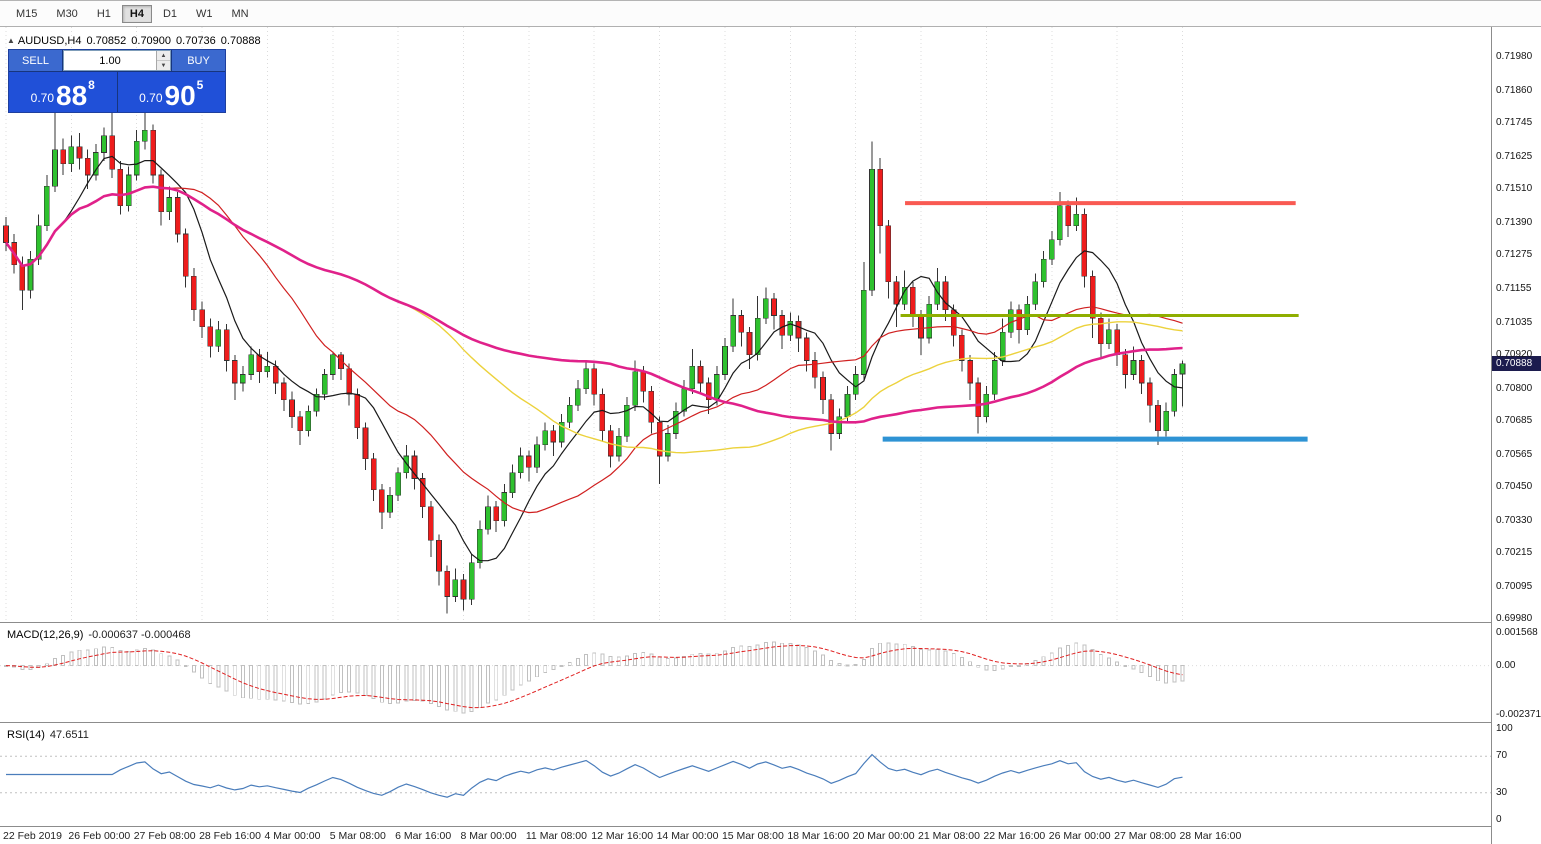  I want to click on rsi-scale-label: 30, so click(1502, 792).